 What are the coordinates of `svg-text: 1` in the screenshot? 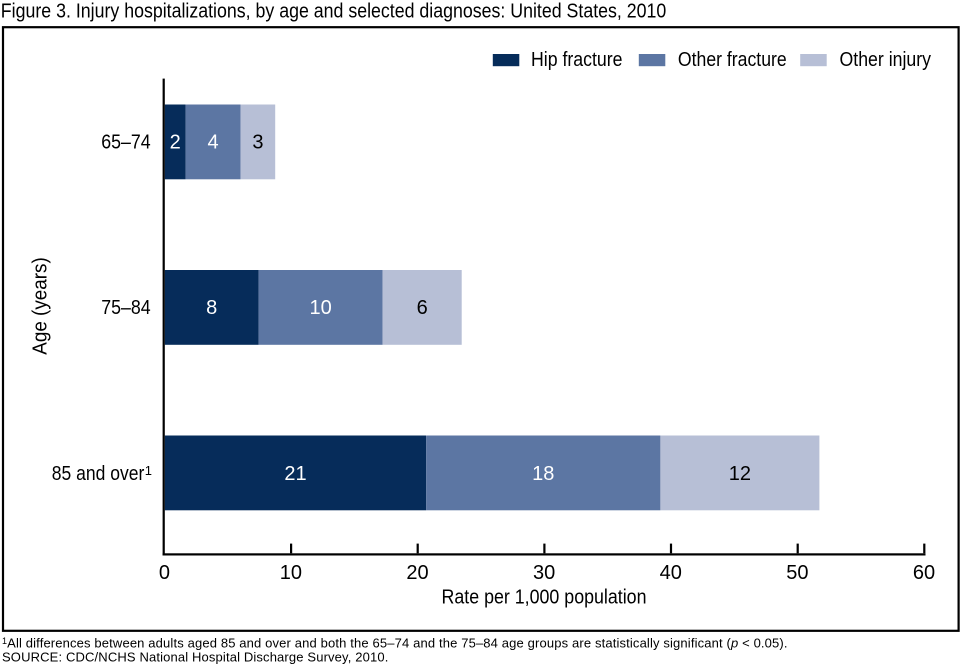 It's located at (148, 470).